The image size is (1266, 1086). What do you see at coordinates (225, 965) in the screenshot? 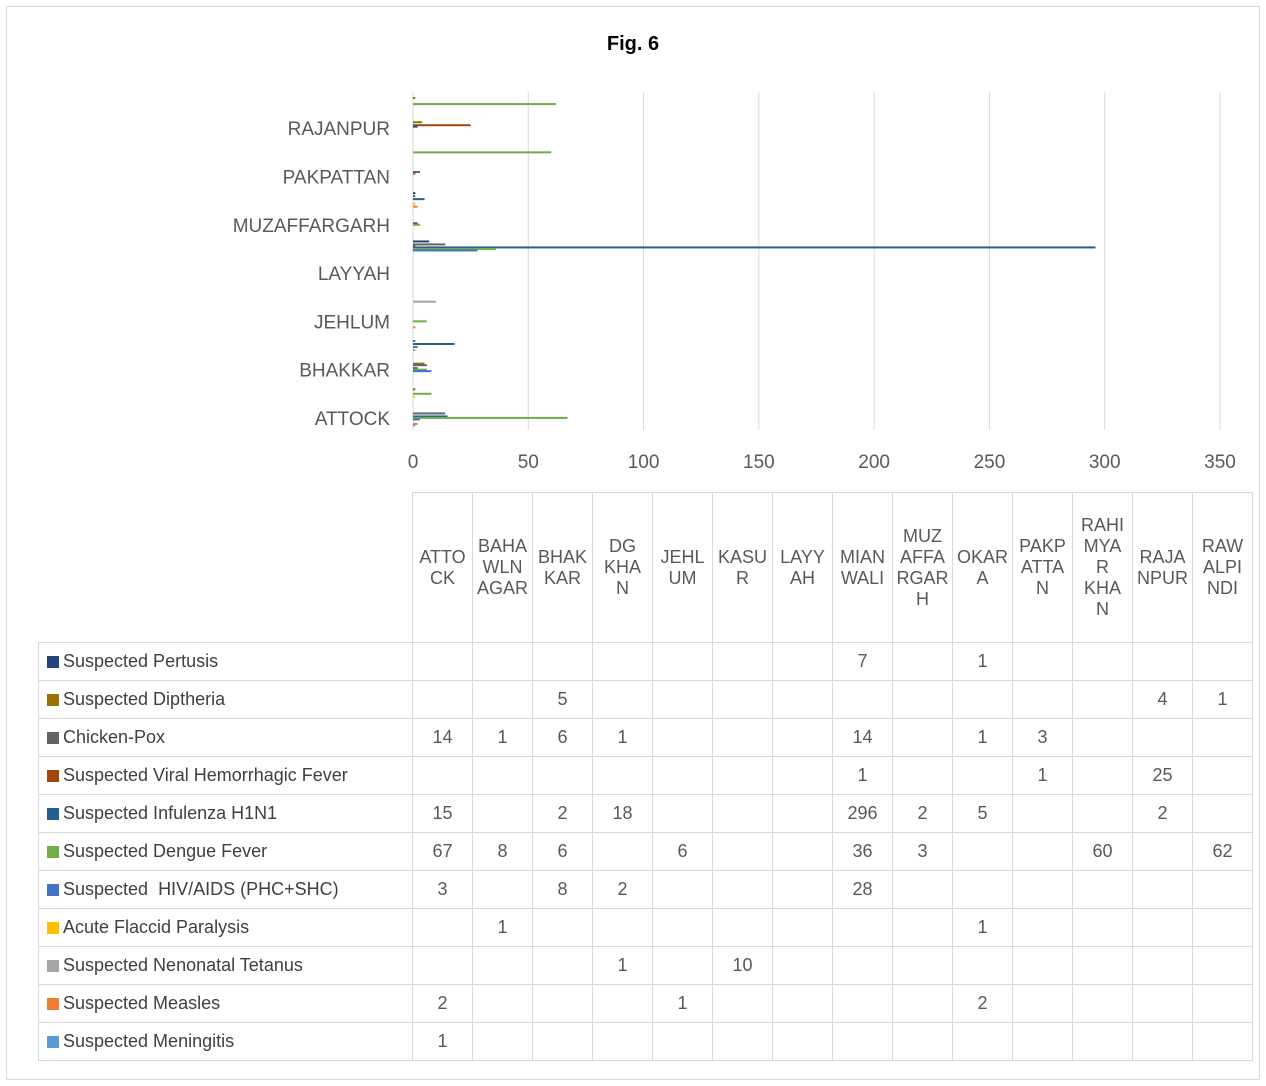
I see `legend-entry: Suspected Nenonatal Tetanus` at bounding box center [225, 965].